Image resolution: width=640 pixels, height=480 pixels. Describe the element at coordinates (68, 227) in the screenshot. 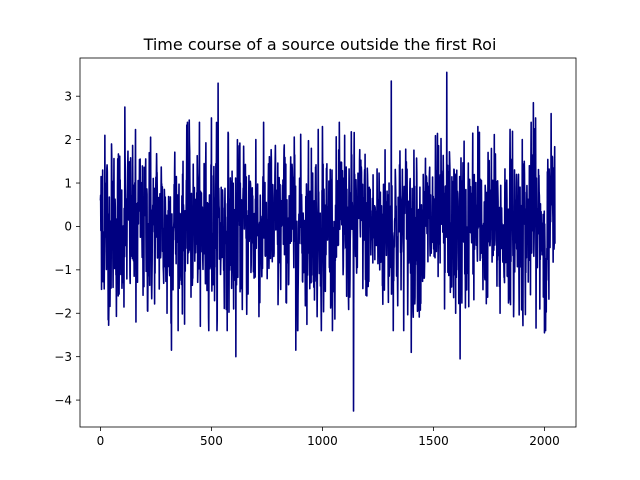

I see `y-tick-label: 0` at that location.